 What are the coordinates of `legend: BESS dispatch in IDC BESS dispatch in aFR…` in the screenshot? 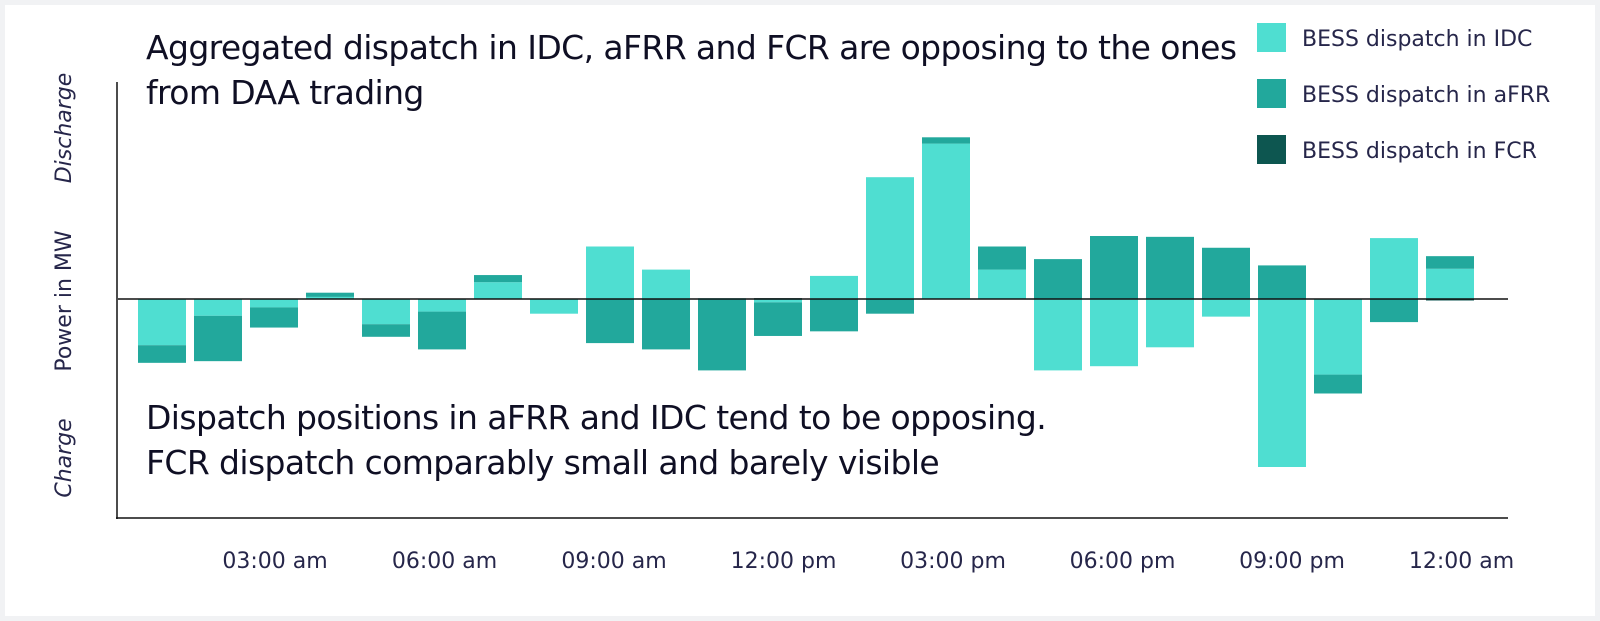 It's located at (1403, 93).